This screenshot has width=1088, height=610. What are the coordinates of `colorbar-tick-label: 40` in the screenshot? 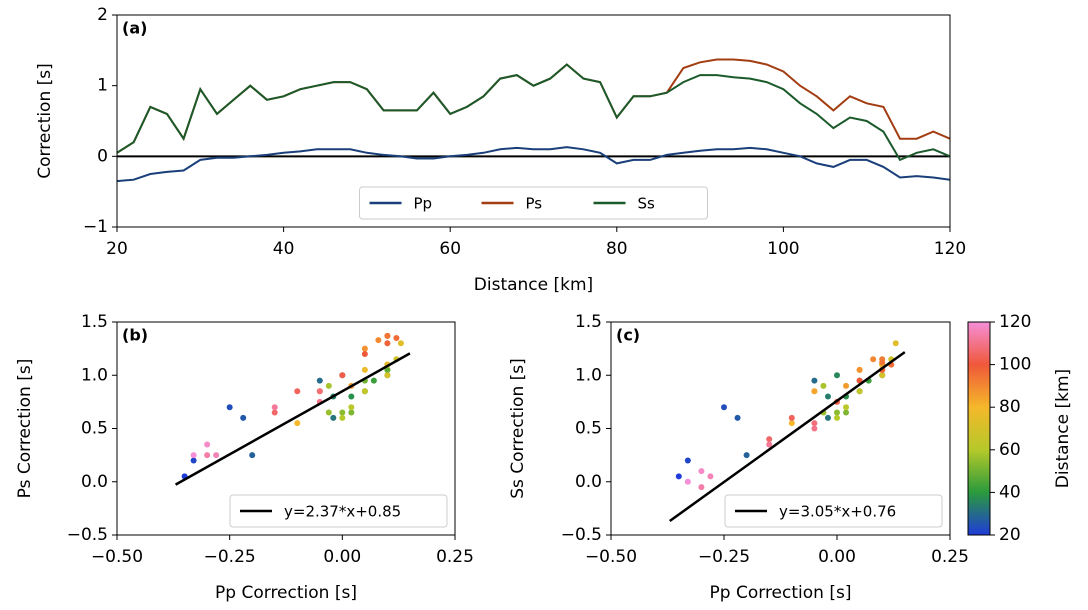 It's located at (1010, 492).